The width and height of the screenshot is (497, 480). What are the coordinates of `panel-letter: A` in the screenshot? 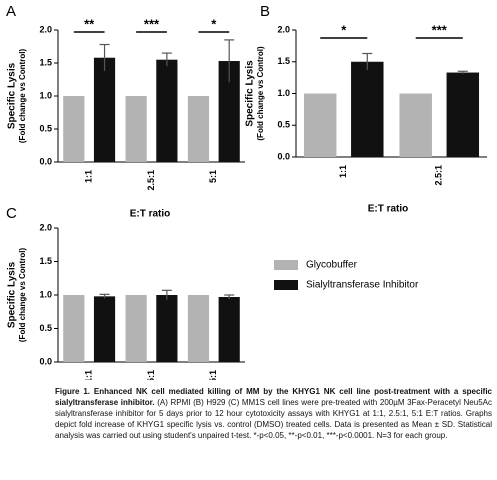 It's located at (11, 11).